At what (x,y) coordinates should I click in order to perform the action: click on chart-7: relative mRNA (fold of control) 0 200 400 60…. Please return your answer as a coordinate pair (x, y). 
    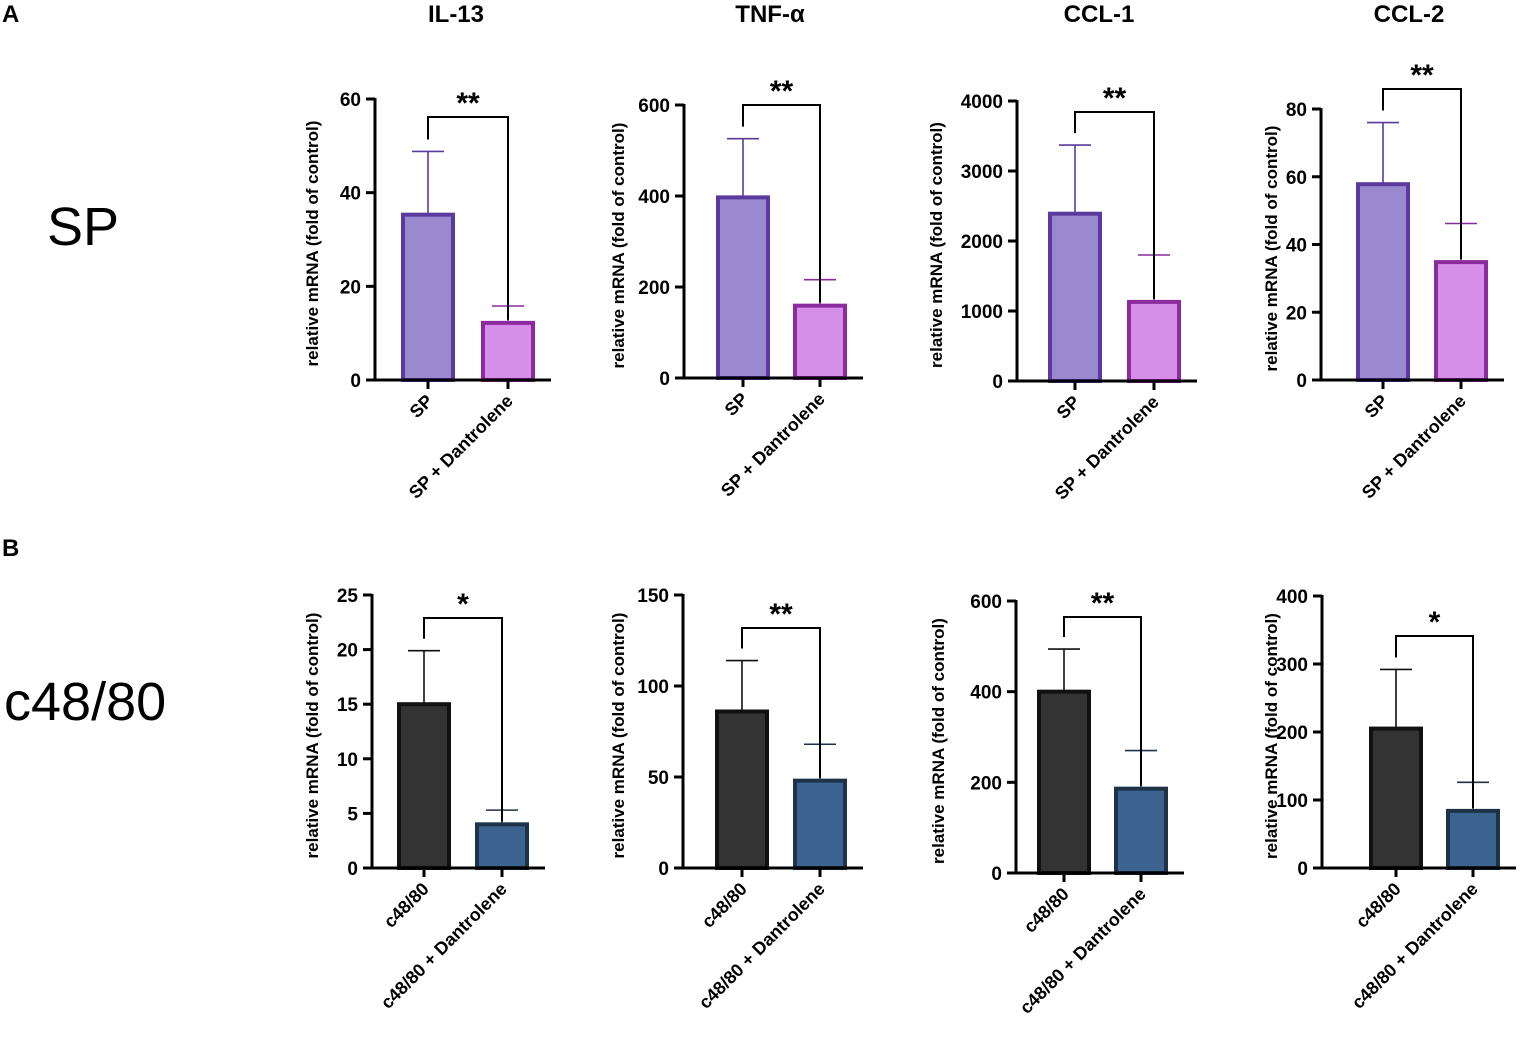
    Looking at the image, I should click on (1056, 802).